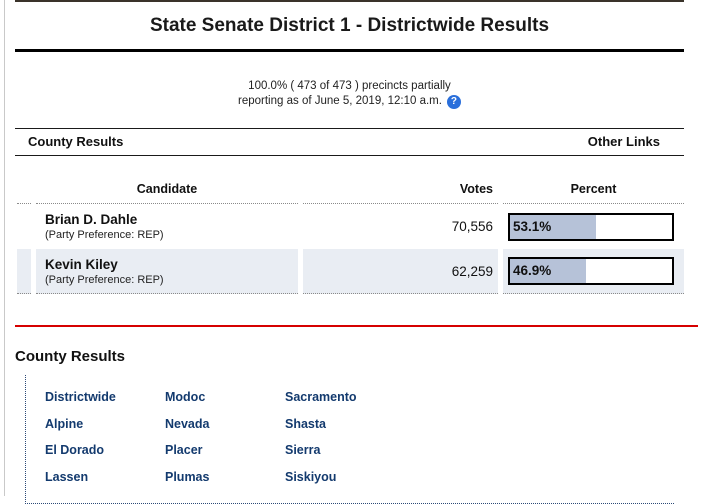 This screenshot has height=504, width=702. I want to click on votes-cell: 70,556, so click(400, 226).